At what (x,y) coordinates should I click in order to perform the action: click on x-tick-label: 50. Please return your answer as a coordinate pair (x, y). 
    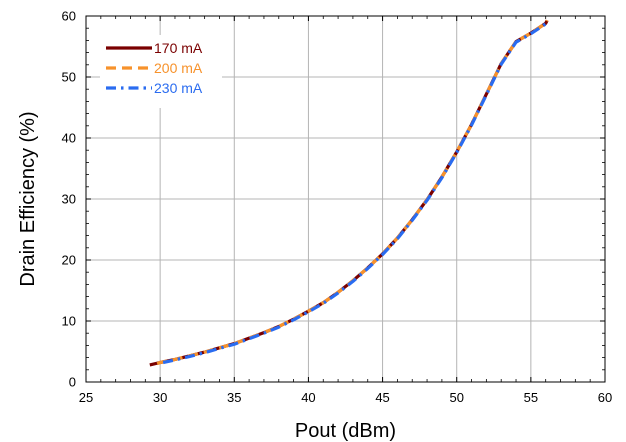
    Looking at the image, I should click on (456, 397).